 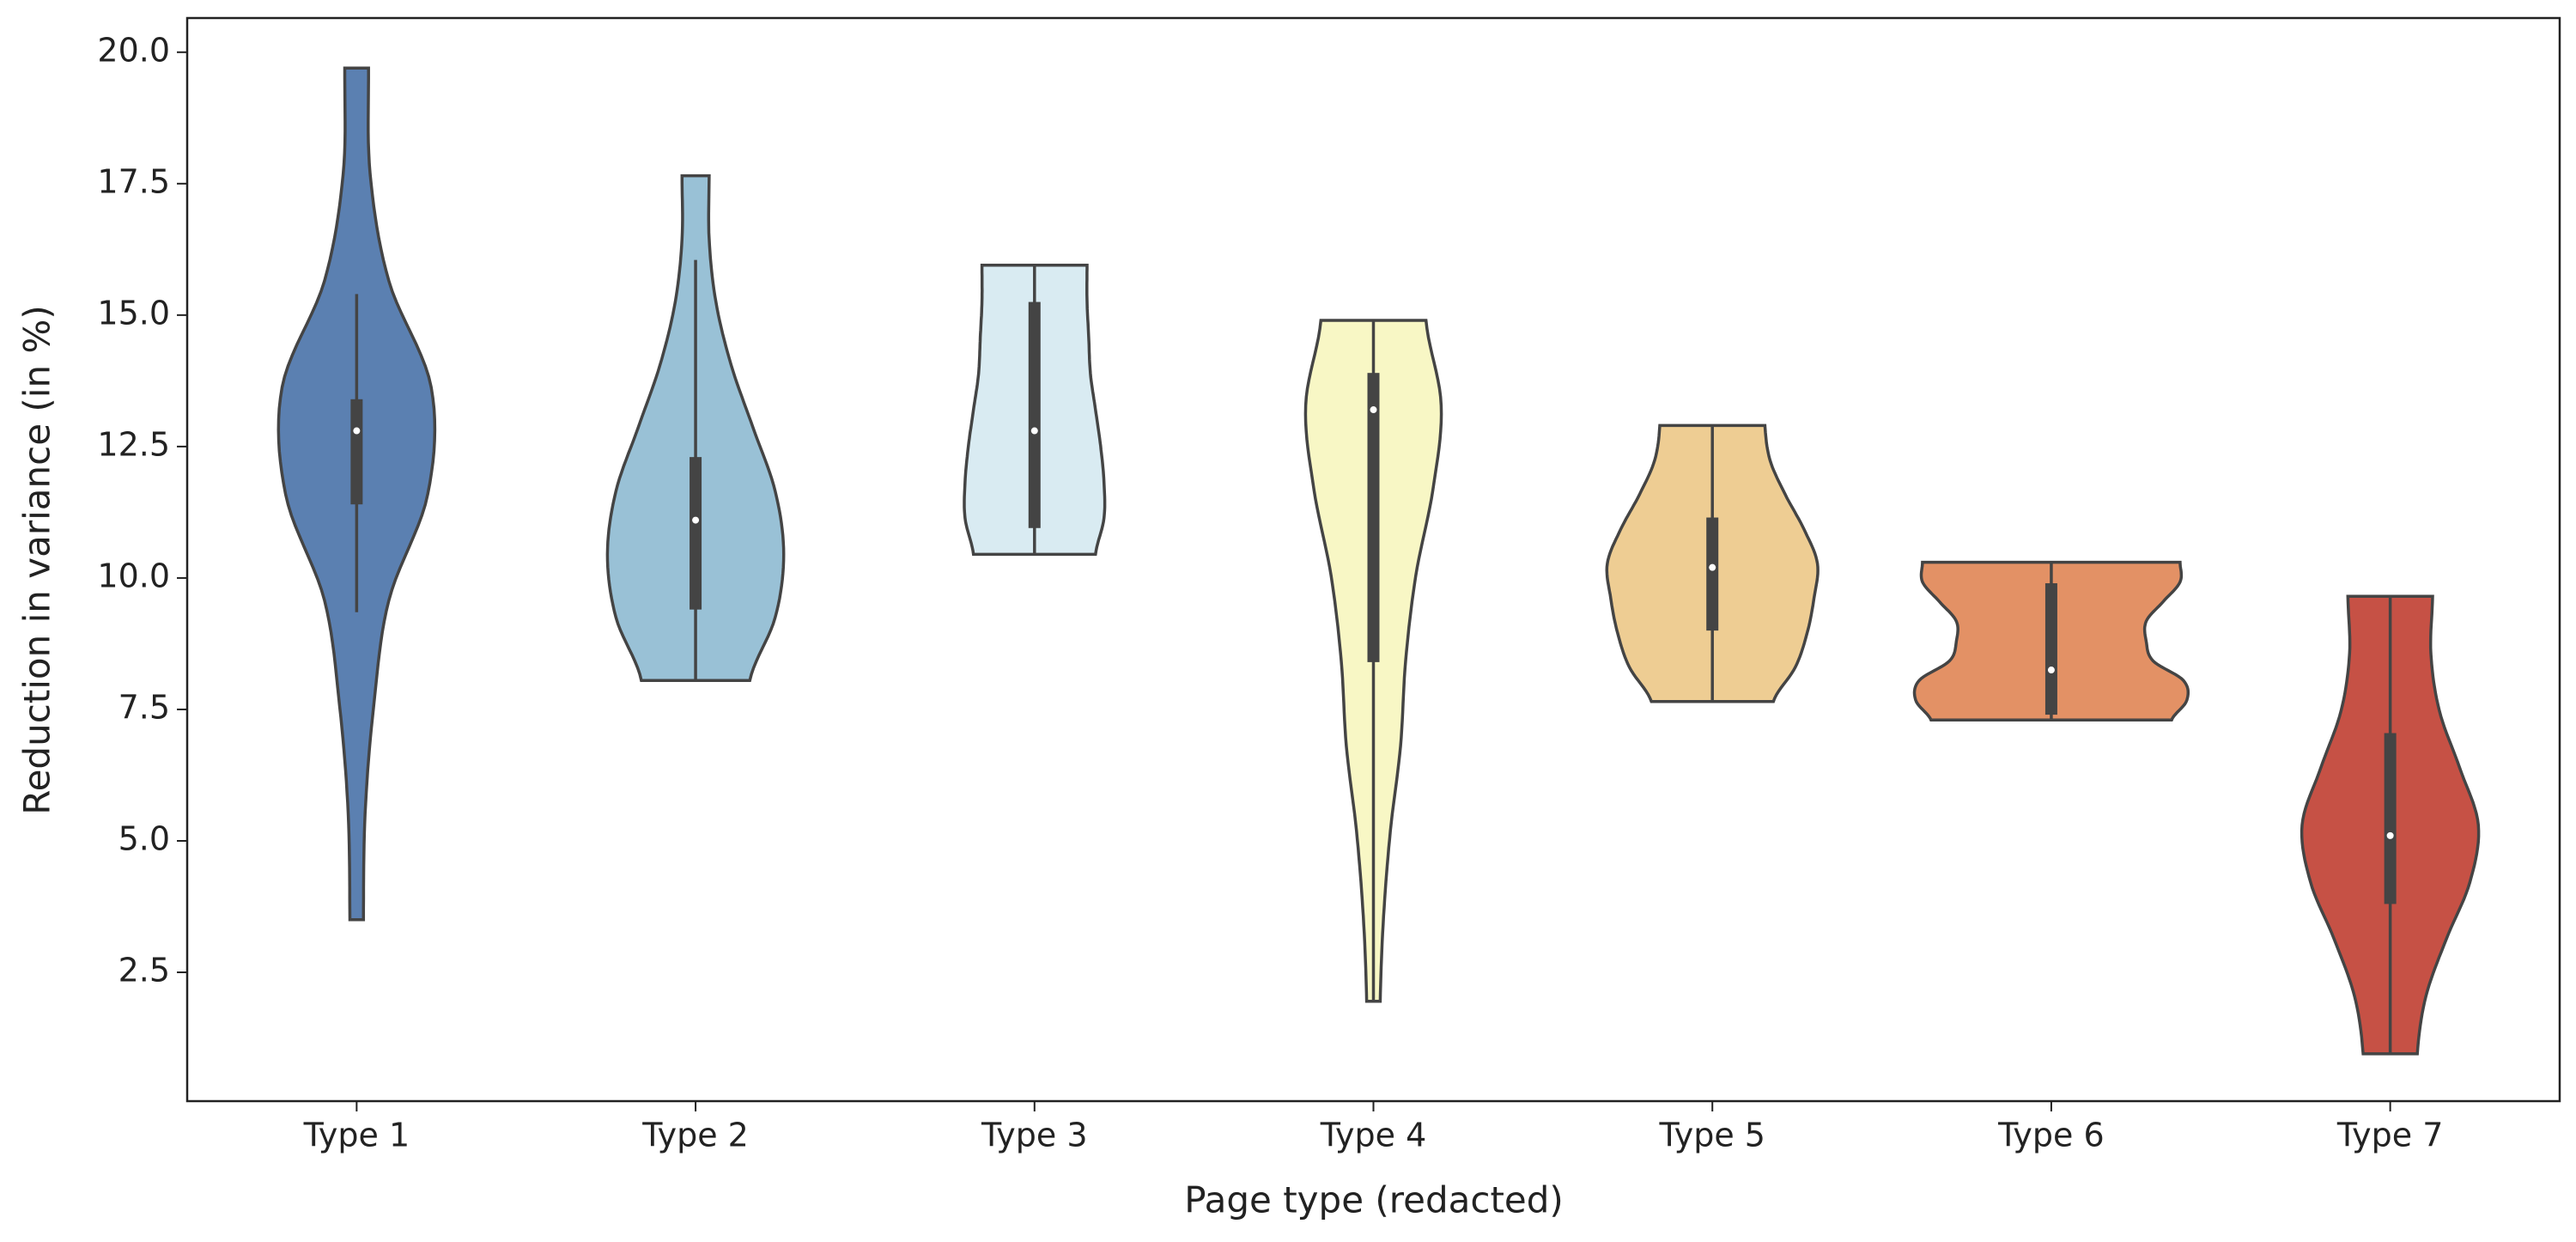 What do you see at coordinates (1374, 1200) in the screenshot?
I see `x-axis-title: Page type (redacted)` at bounding box center [1374, 1200].